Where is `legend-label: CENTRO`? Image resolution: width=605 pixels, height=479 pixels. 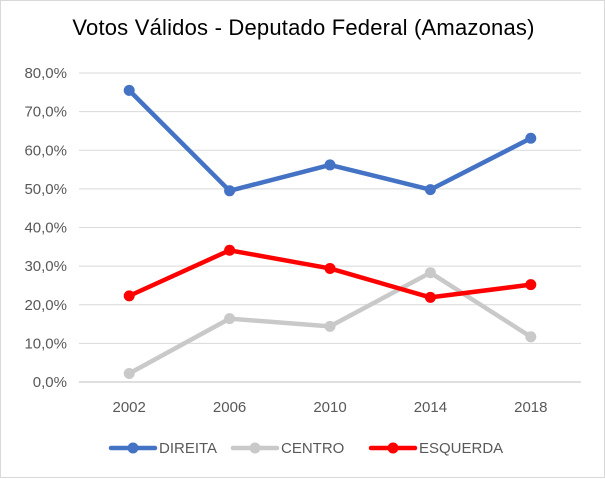
legend-label: CENTRO is located at coordinates (312, 448).